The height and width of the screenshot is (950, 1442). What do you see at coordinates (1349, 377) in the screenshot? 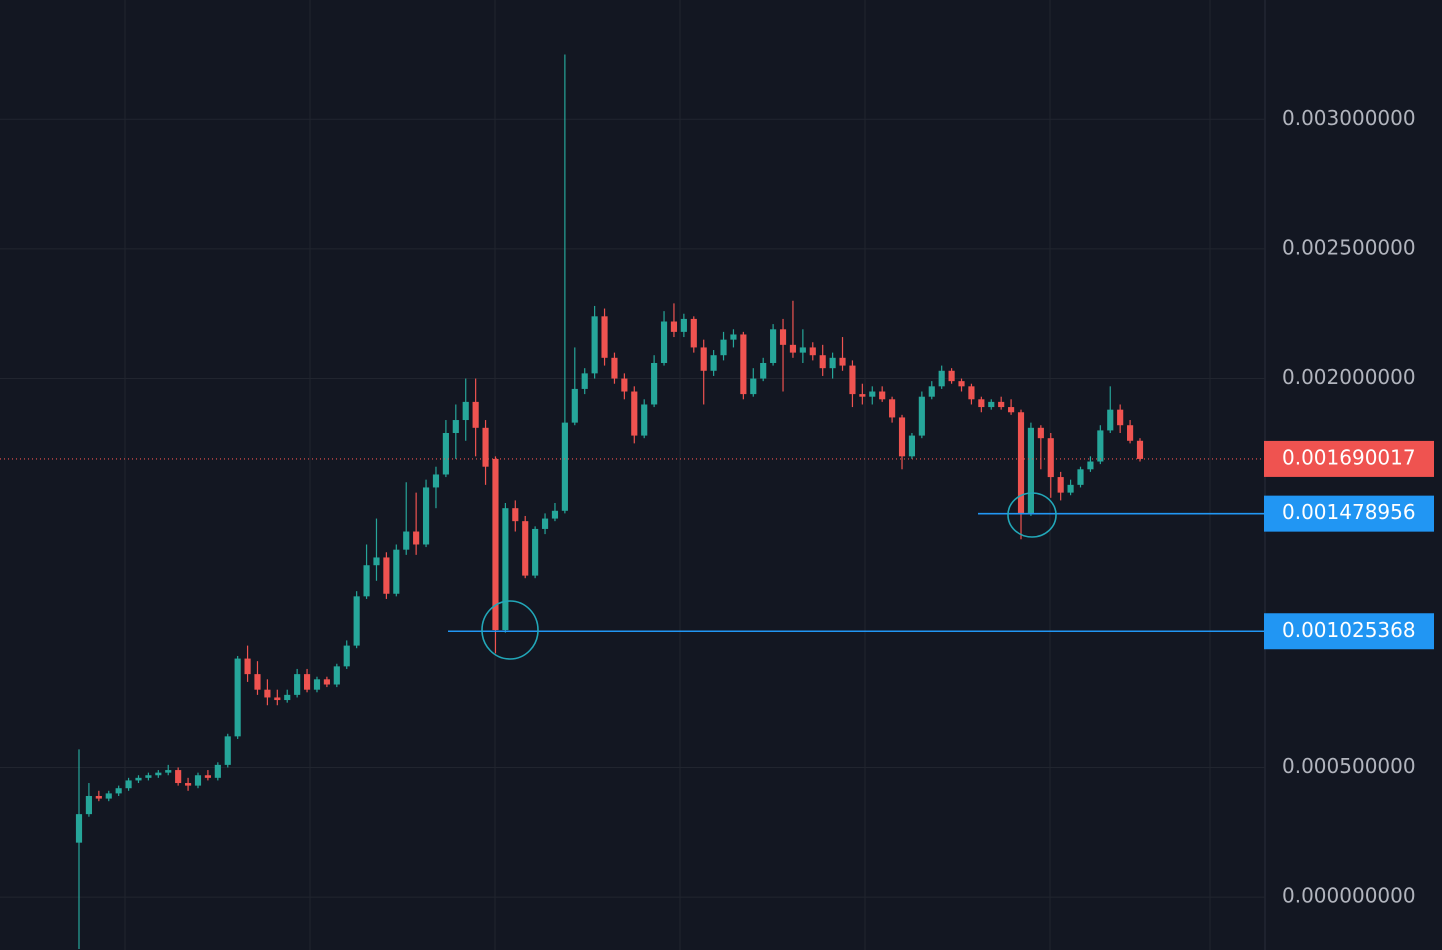
I see `y-tick-label: 0.002000000` at bounding box center [1349, 377].